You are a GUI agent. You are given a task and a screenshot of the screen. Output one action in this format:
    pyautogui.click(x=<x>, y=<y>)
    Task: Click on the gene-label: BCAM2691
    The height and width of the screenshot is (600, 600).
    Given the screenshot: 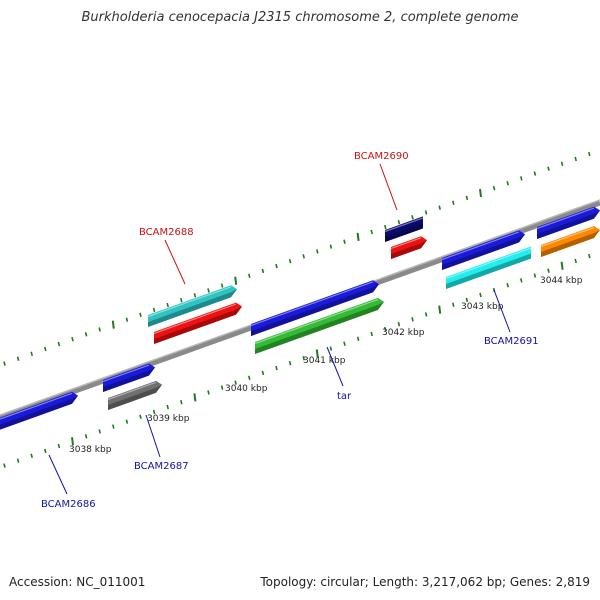 What is the action you would take?
    pyautogui.click(x=511, y=341)
    